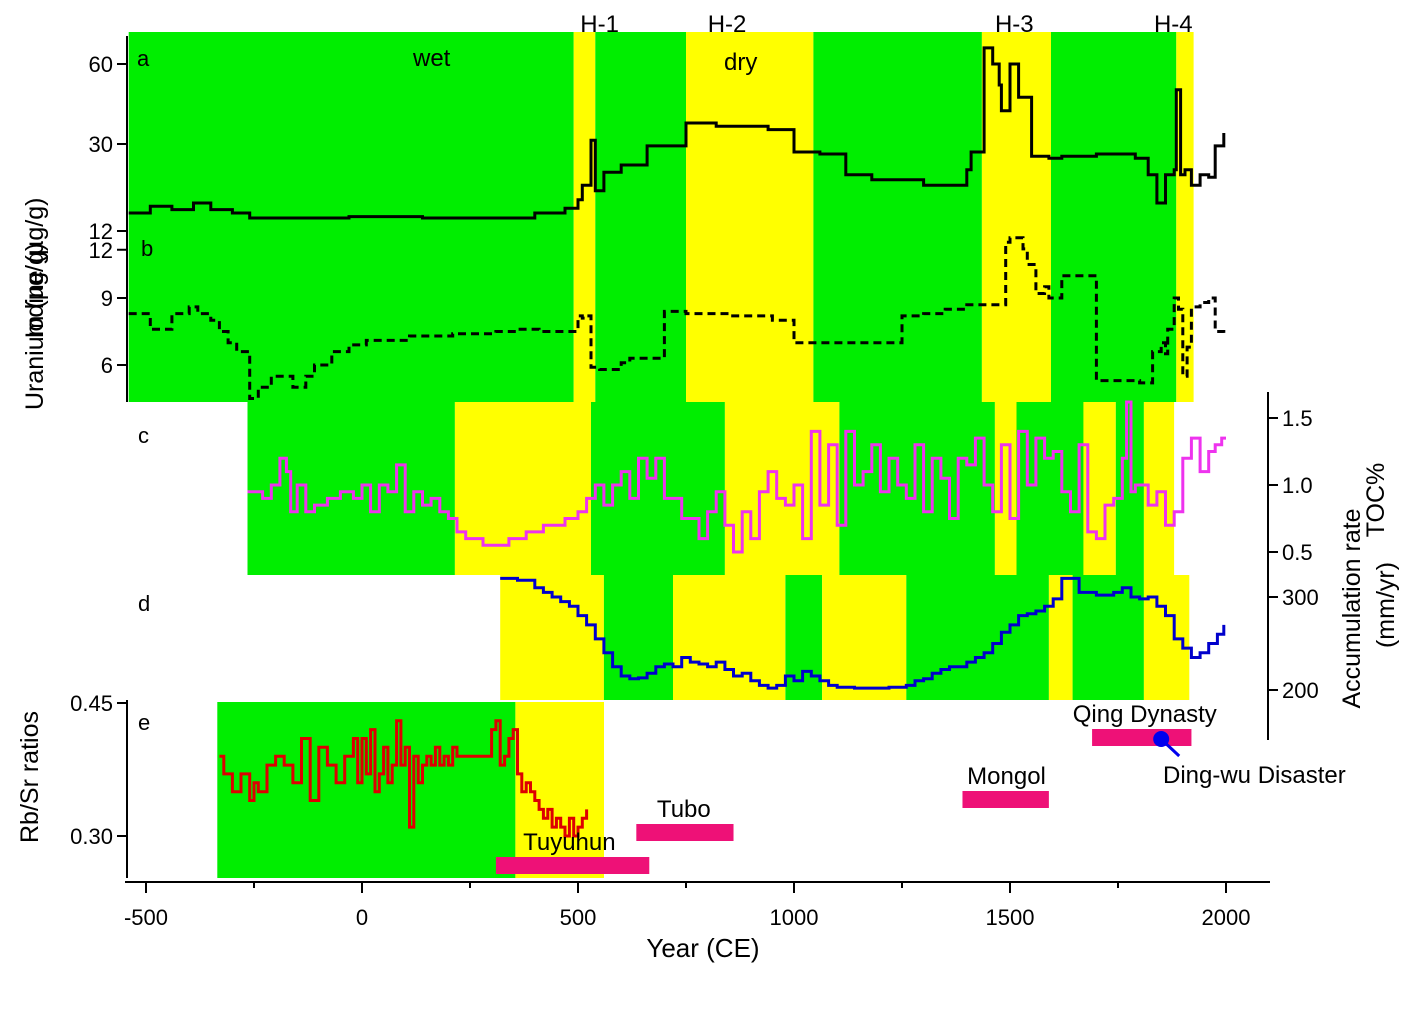 This screenshot has height=1012, width=1413. I want to click on panel-a-series-line, so click(677, 133).